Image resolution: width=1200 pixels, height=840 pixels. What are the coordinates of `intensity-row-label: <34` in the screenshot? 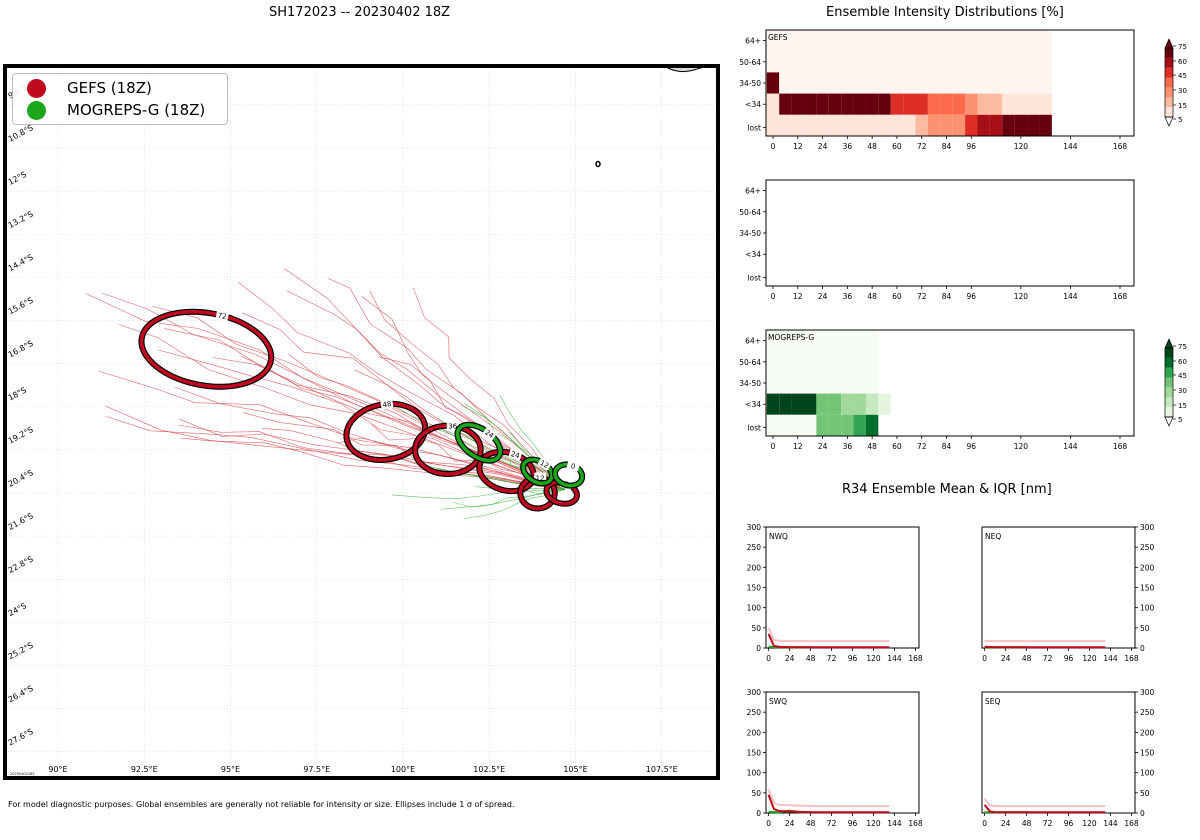 It's located at (753, 254).